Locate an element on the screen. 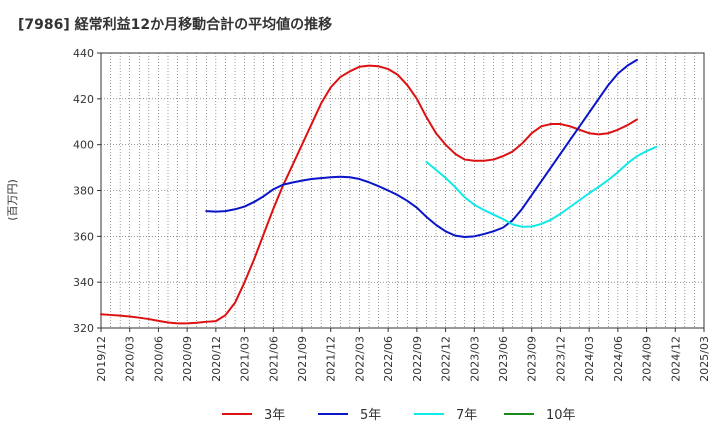 The height and width of the screenshot is (440, 720). x-tick-label: 2025/03 is located at coordinates (704, 359).